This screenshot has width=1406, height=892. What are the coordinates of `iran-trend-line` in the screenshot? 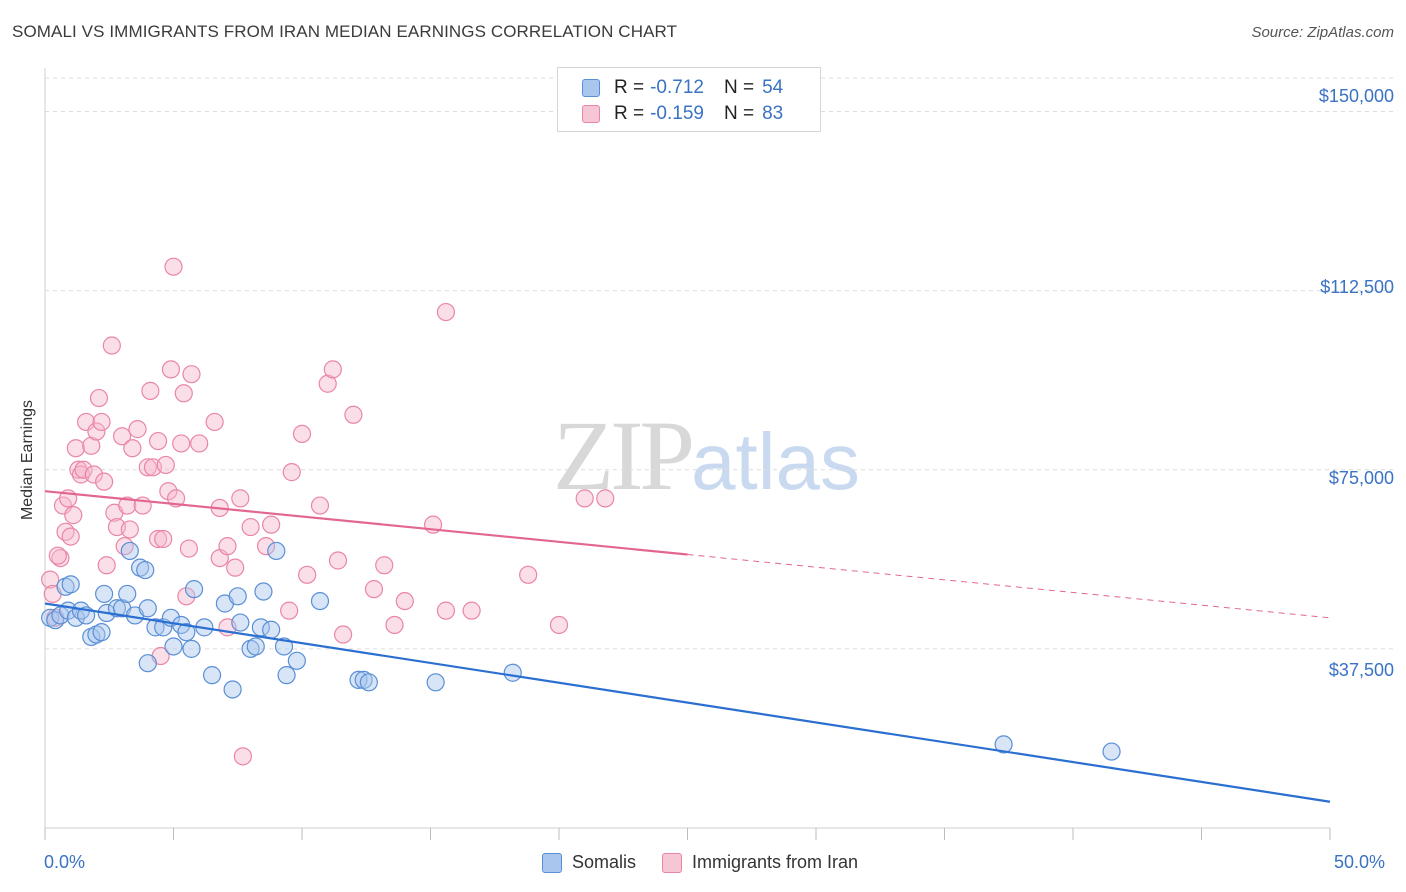 It's located at (366, 523).